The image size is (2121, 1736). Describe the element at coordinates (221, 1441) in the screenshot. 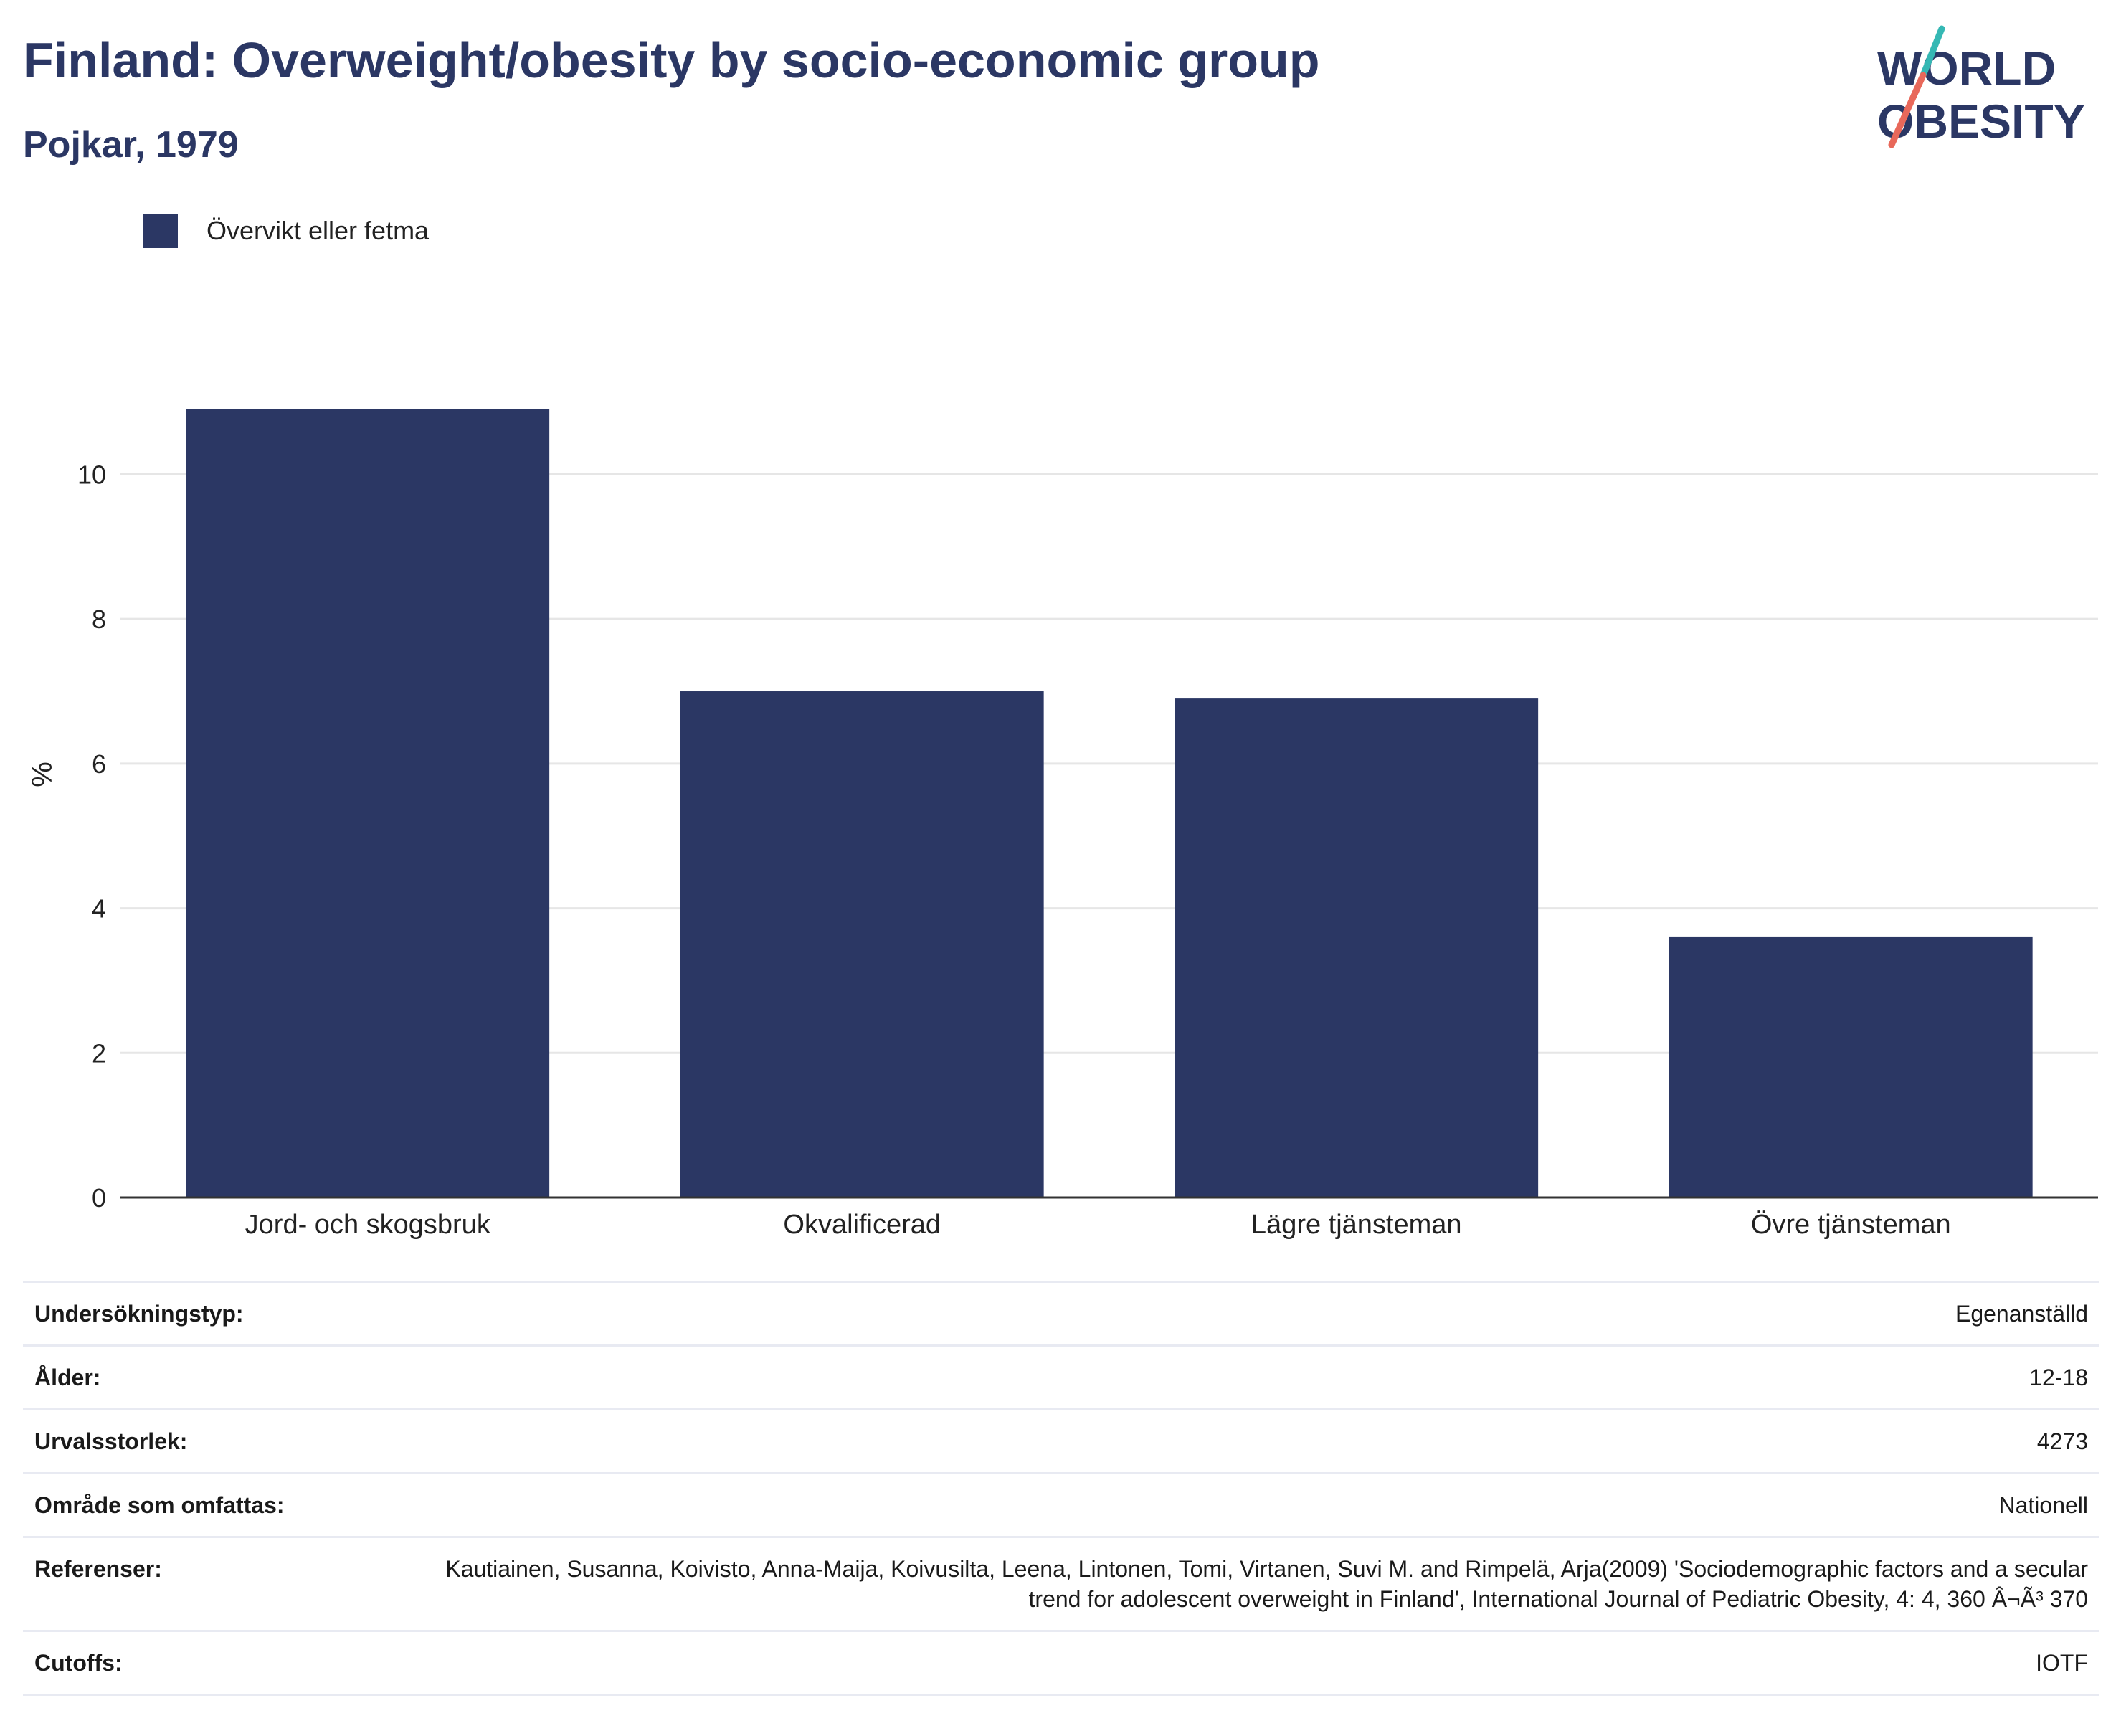

I see `info-key: Urvalsstorlek:` at that location.